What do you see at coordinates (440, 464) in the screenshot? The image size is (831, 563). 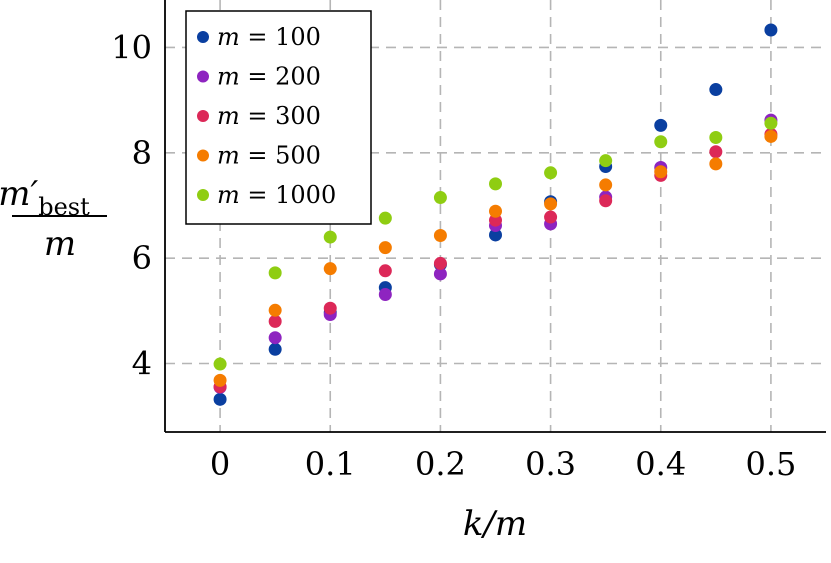 I see `x-tick-label: 0.2` at bounding box center [440, 464].